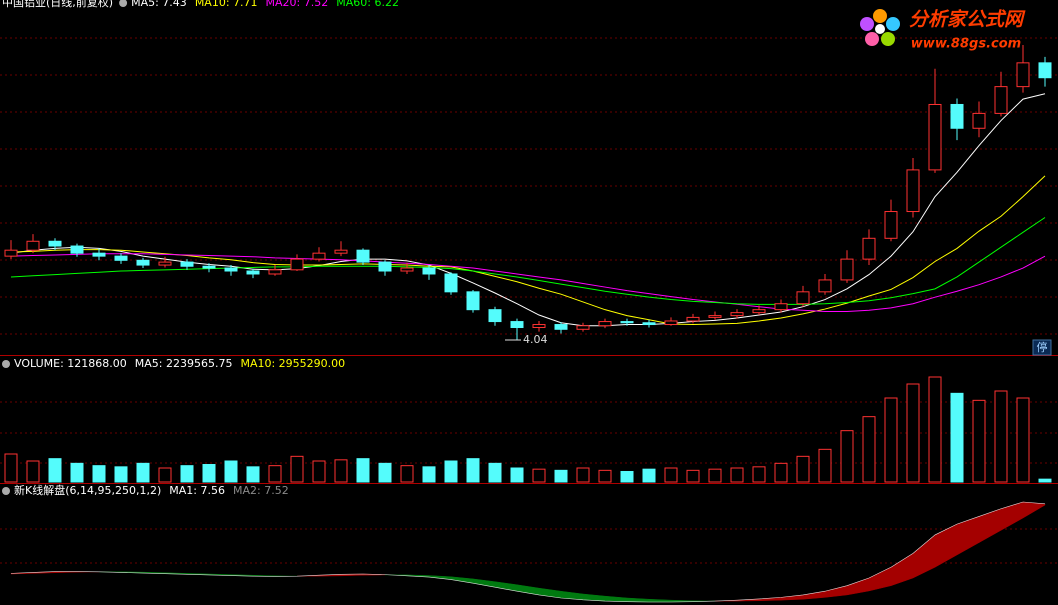  I want to click on stop-button, so click(1042, 347).